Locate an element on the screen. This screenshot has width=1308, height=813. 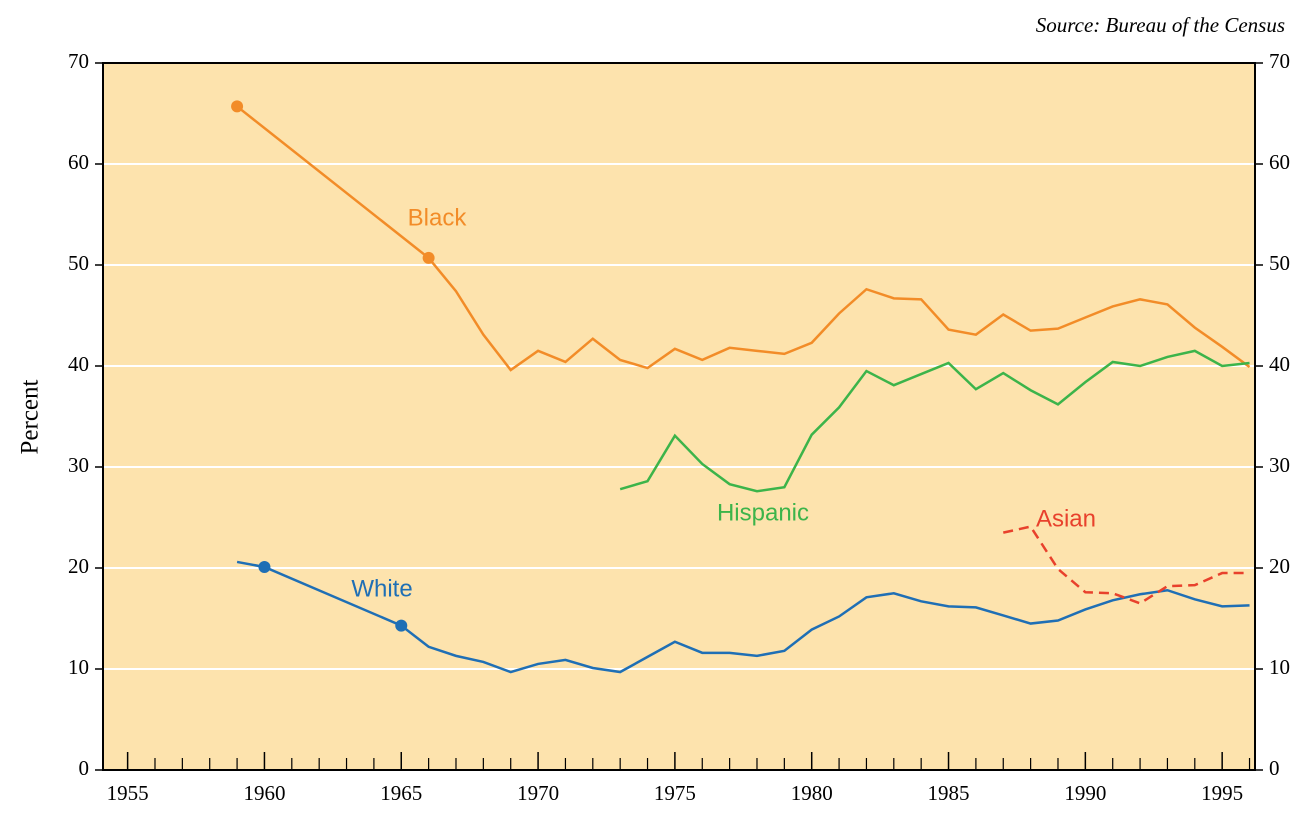
y2-tick-label: 70 is located at coordinates (1279, 61).